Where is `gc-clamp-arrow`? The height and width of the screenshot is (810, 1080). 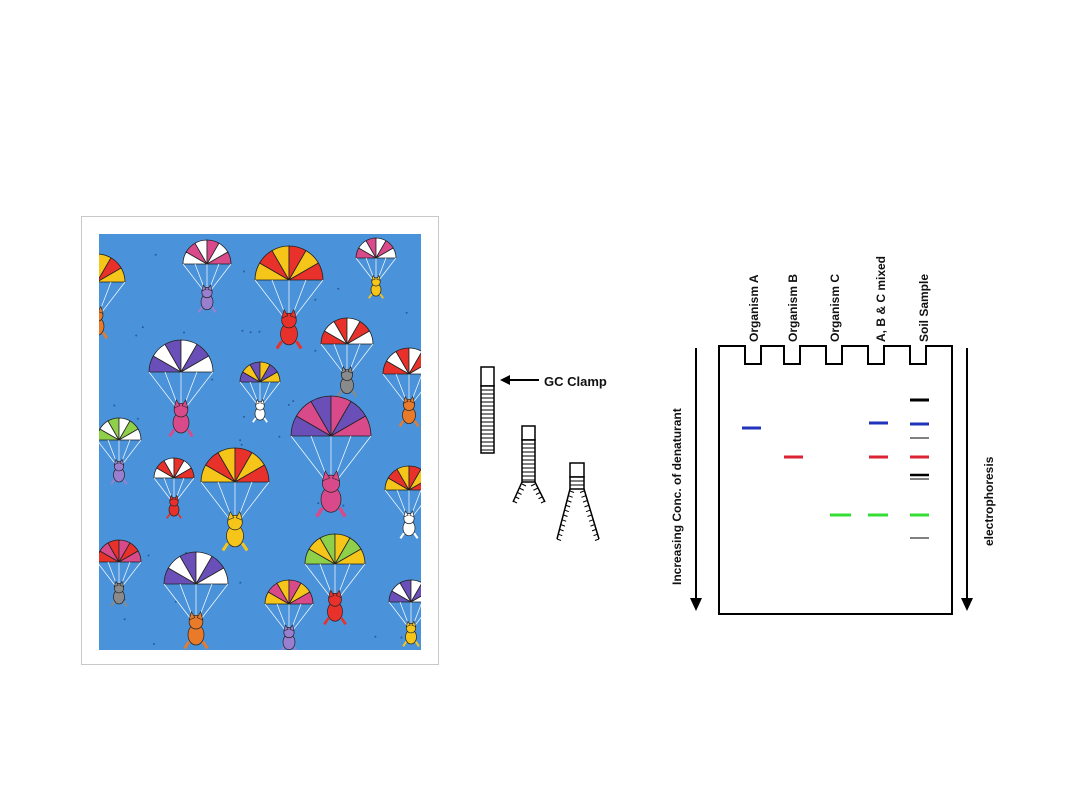 gc-clamp-arrow is located at coordinates (519, 380).